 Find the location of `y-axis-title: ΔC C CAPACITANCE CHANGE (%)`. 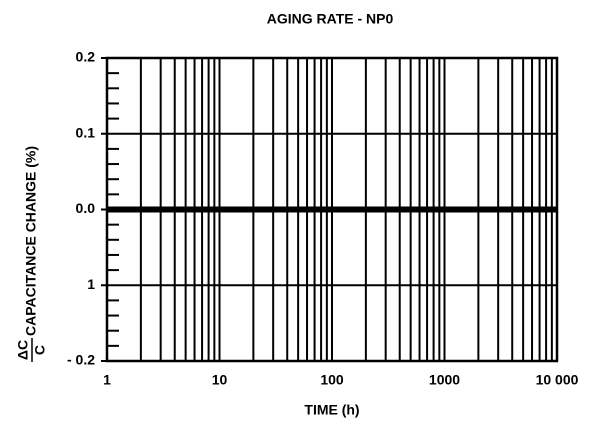

y-axis-title: ΔC C CAPACITANCE CHANGE (%) is located at coordinates (31, 254).